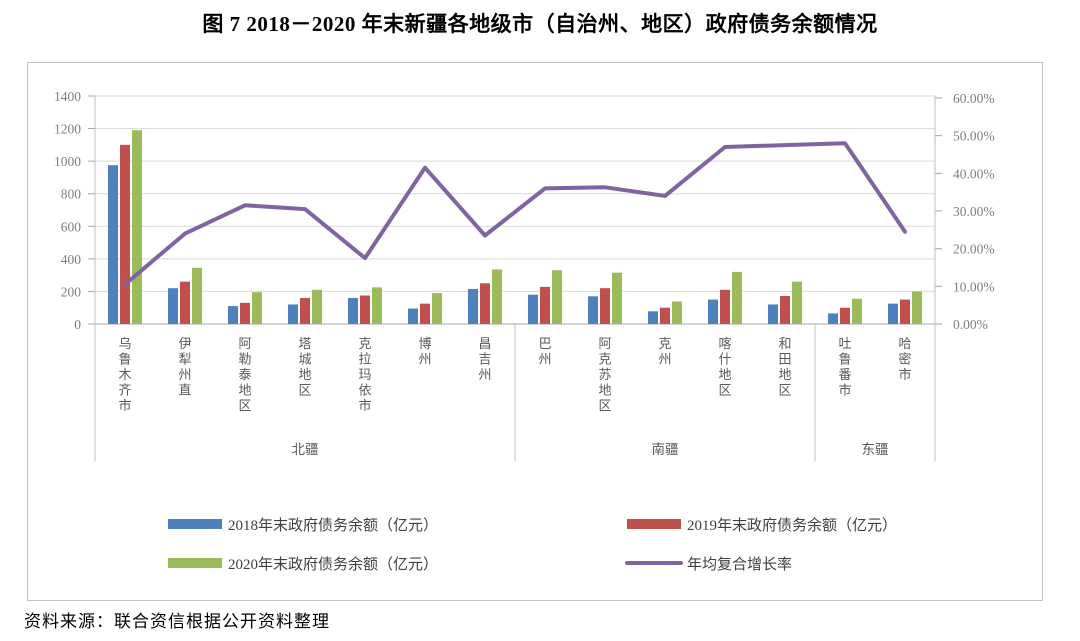 The width and height of the screenshot is (1080, 641). I want to click on category-label: 塔, so click(304, 343).